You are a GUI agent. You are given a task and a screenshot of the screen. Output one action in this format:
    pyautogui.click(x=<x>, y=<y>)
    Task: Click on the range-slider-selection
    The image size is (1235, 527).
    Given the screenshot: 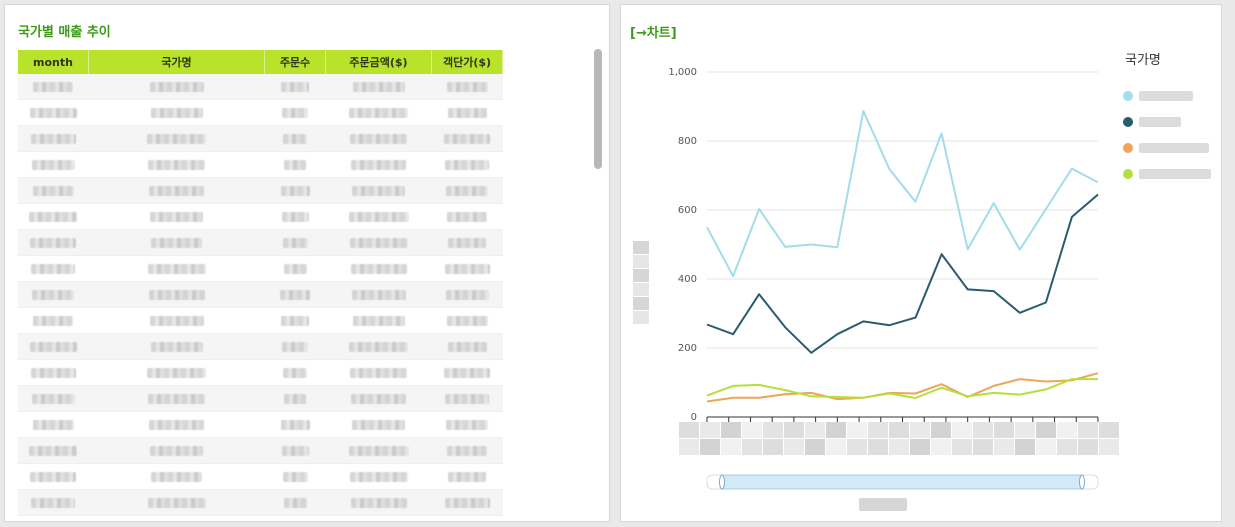 What is the action you would take?
    pyautogui.click(x=902, y=482)
    